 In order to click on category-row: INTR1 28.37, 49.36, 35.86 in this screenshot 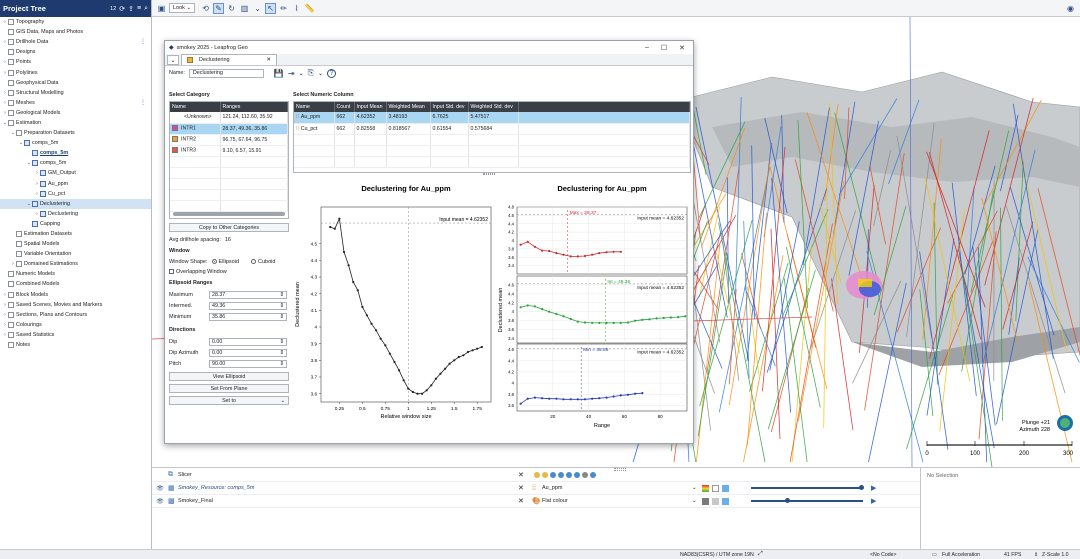, I will do `click(229, 129)`.